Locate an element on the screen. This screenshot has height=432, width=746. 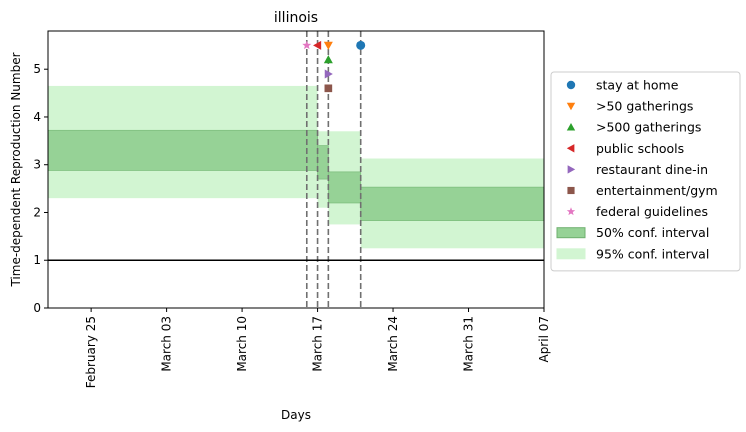
legend-box is located at coordinates (645, 171).